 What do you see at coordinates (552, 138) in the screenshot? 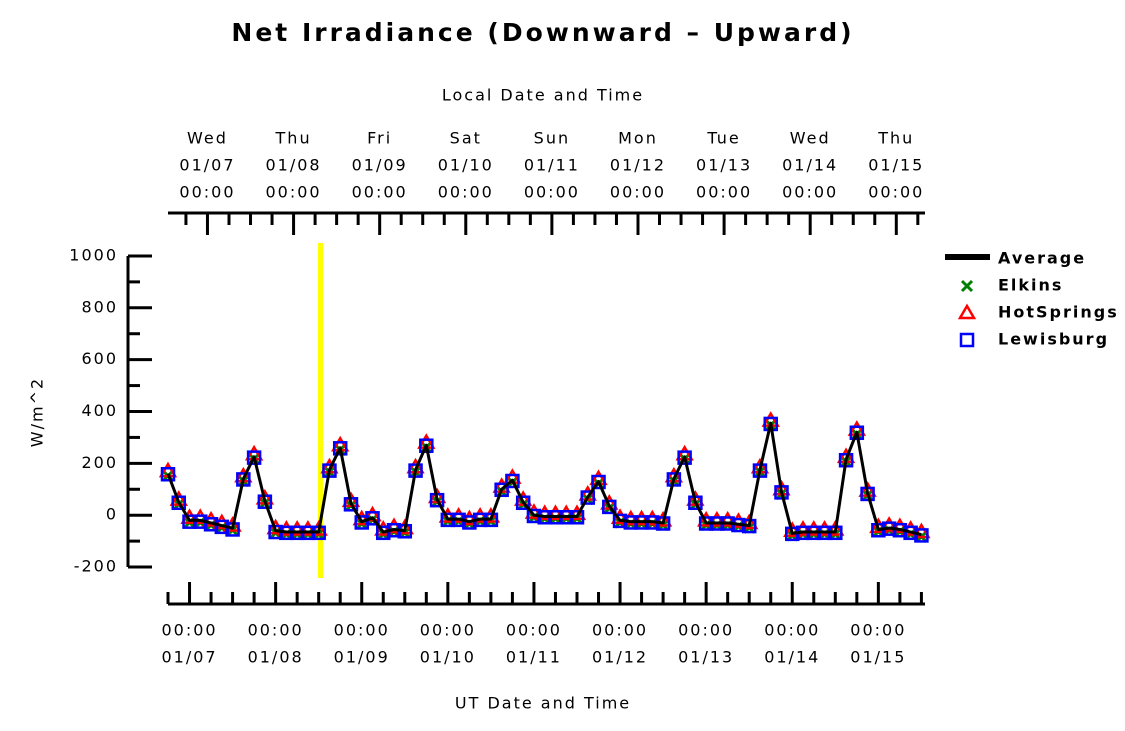
I see `x2-tick-label: Sun` at bounding box center [552, 138].